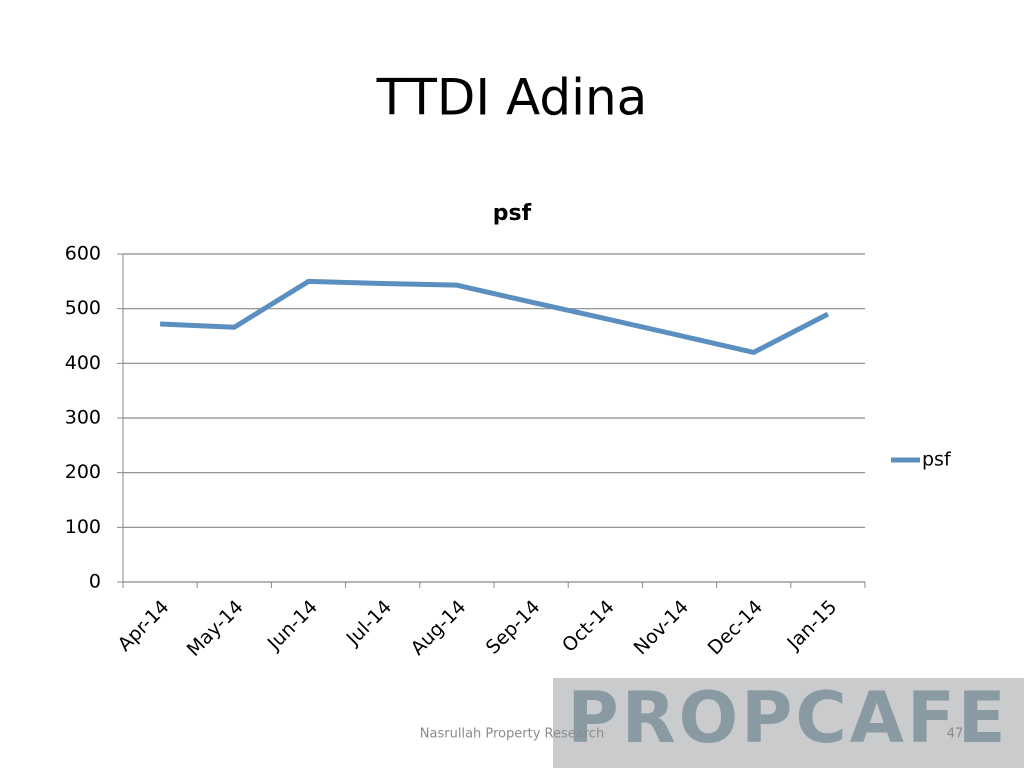  What do you see at coordinates (512, 98) in the screenshot?
I see `slide-title: TTDI Adina` at bounding box center [512, 98].